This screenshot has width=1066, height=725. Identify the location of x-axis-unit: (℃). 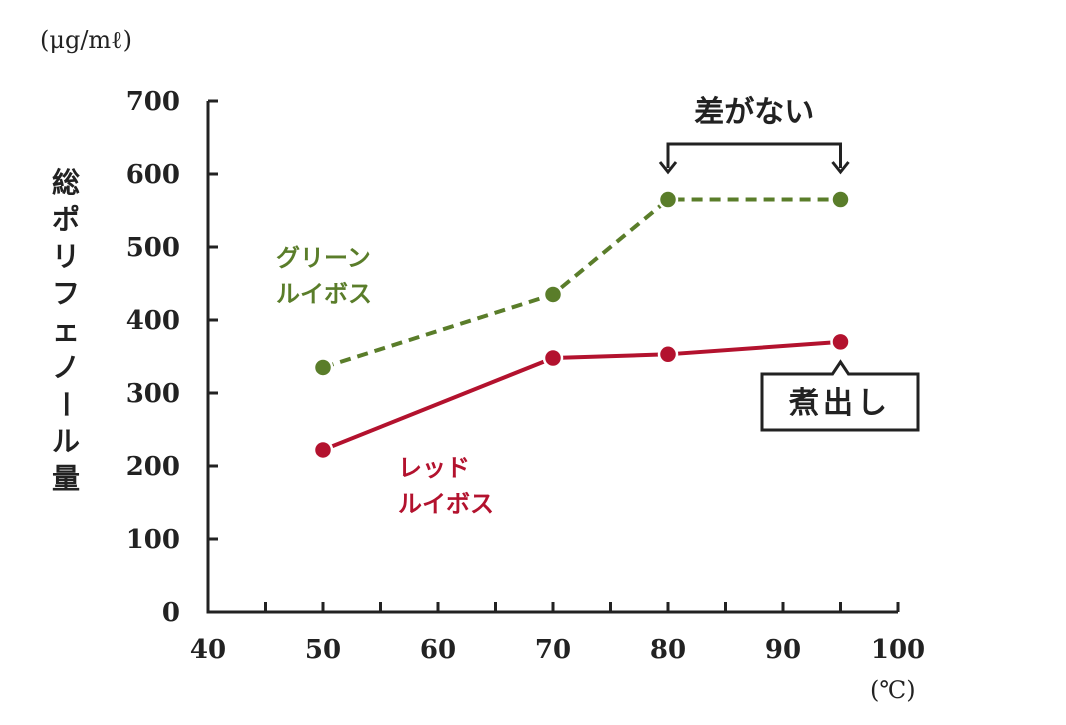
(893, 690).